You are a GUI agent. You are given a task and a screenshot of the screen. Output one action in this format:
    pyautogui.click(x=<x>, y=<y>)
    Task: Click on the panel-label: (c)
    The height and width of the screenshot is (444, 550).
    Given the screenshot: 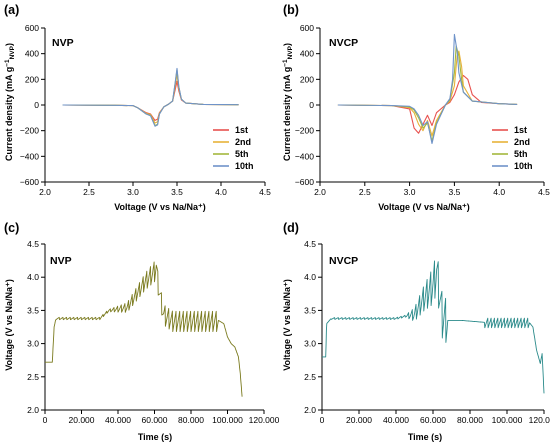 What is the action you would take?
    pyautogui.click(x=11, y=228)
    